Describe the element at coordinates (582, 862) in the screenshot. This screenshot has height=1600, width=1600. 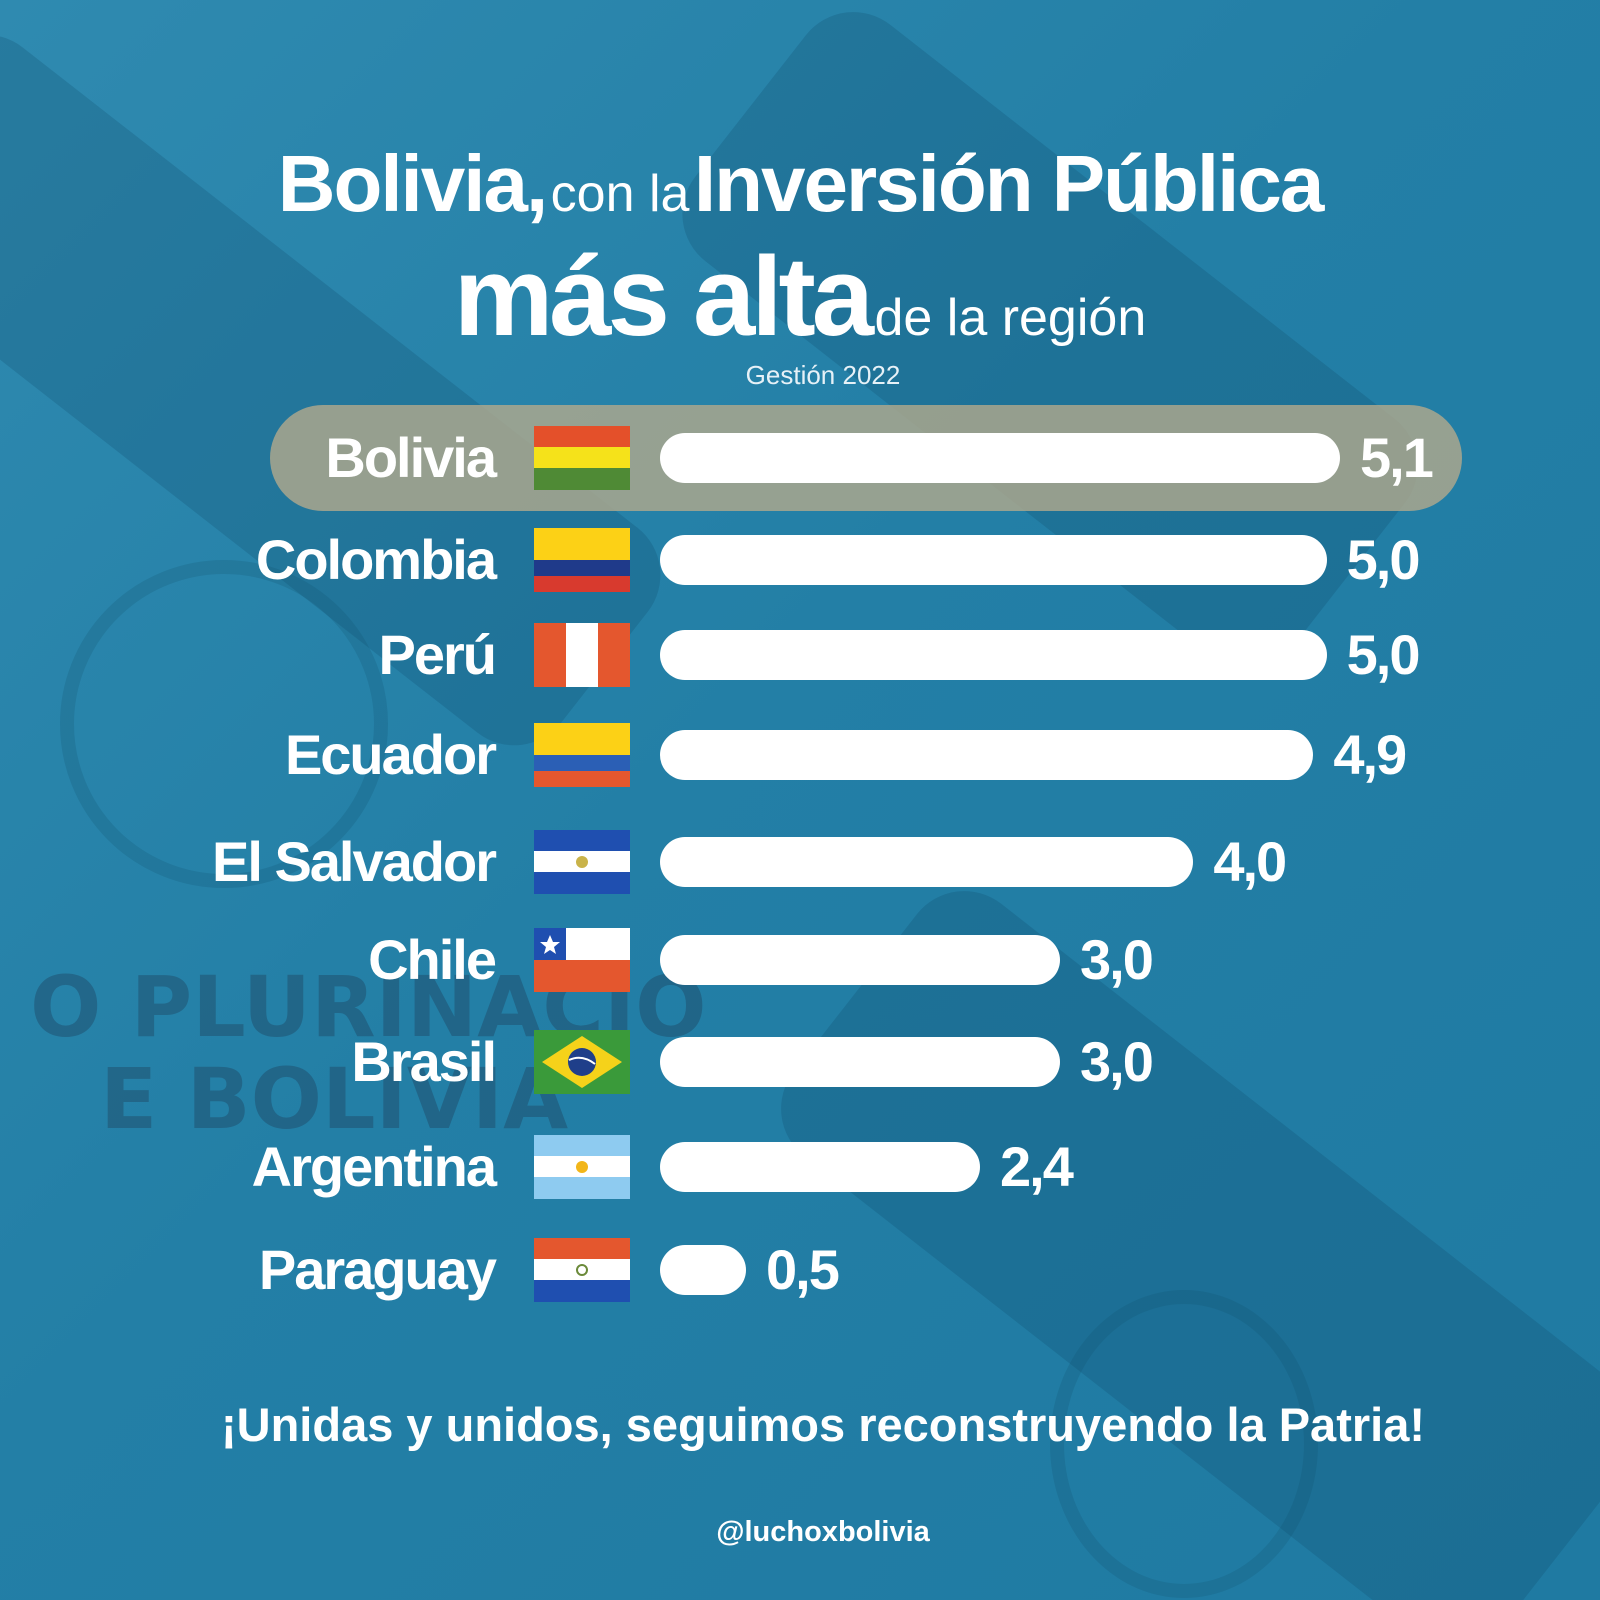
I see `el-salvador-flag-icon` at that location.